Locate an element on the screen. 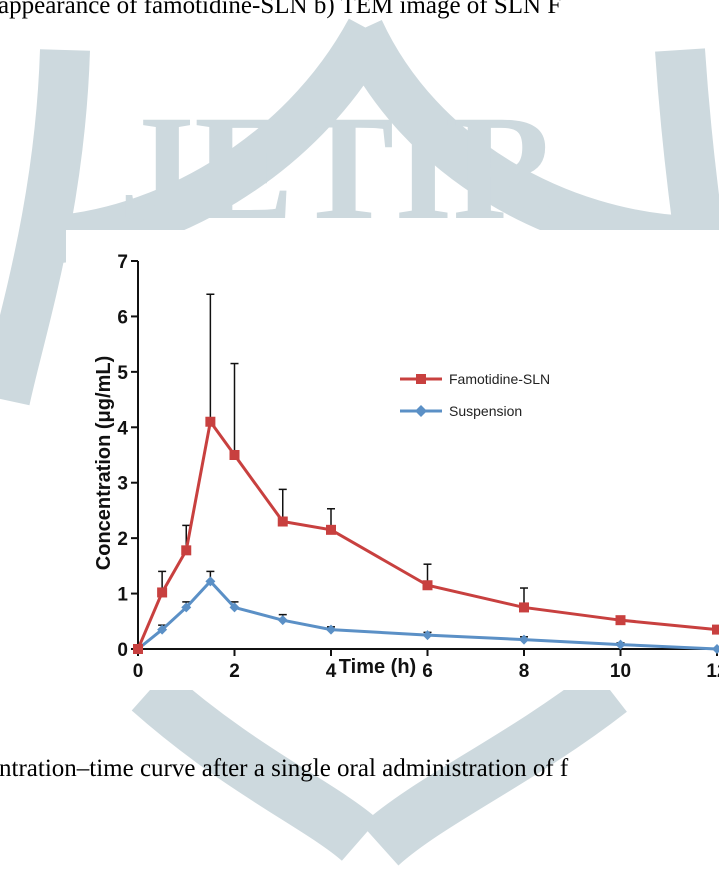 The image size is (719, 870). x-tick-label: 2 is located at coordinates (234, 671).